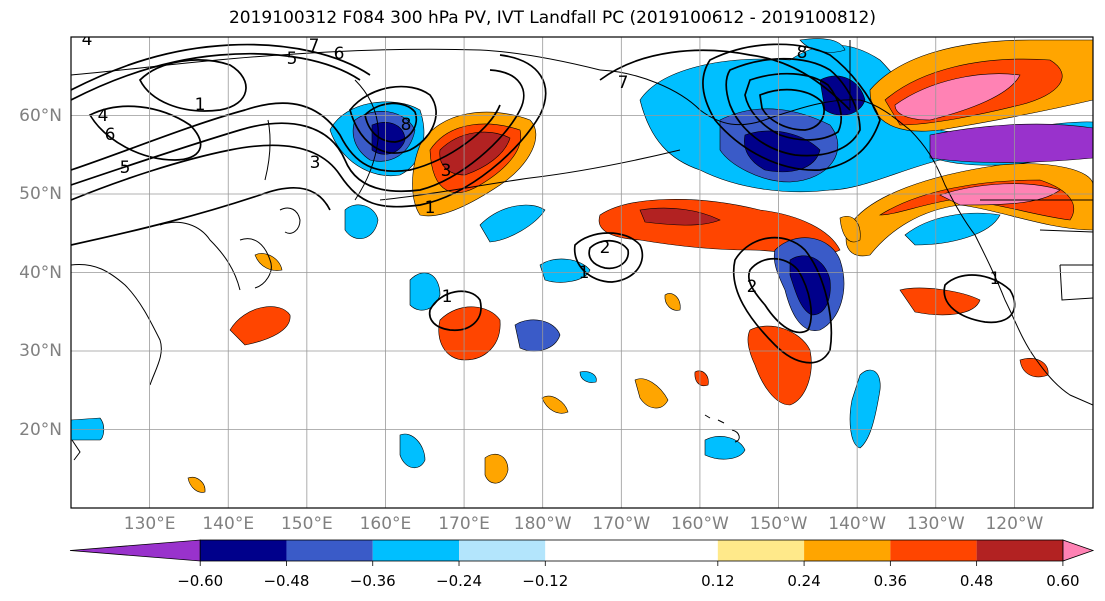 This screenshot has height=601, width=1105. I want to click on colorbar-tick-label: −0.60, so click(200, 581).